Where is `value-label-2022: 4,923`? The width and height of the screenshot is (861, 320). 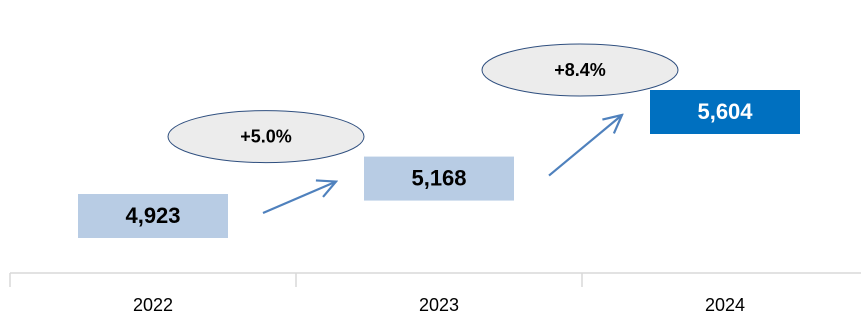
value-label-2022: 4,923 is located at coordinates (152, 215).